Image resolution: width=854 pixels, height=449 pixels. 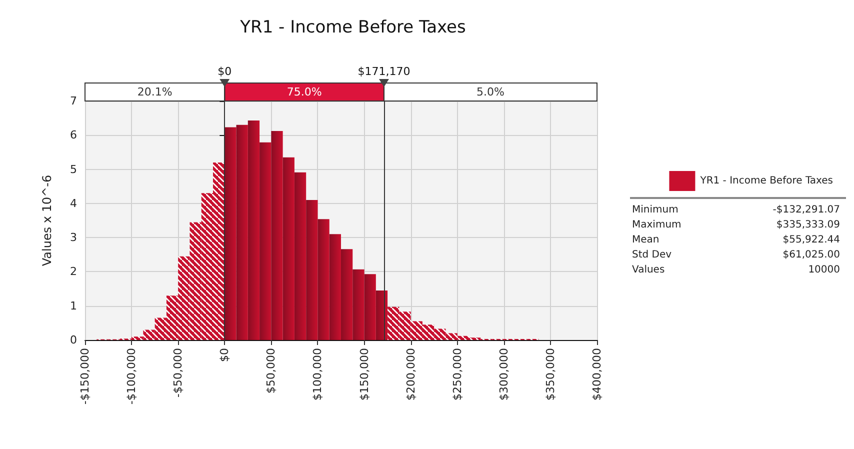 What do you see at coordinates (646, 240) in the screenshot?
I see `text: Mean` at bounding box center [646, 240].